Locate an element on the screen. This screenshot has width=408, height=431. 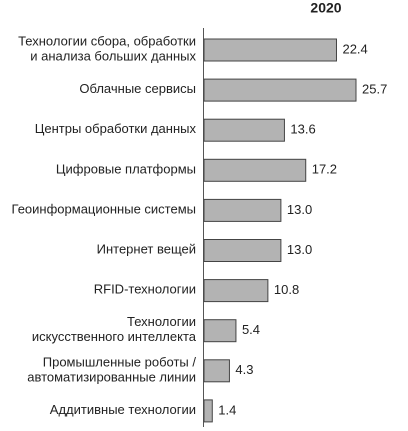
value-label: 4.3 is located at coordinates (244, 369).